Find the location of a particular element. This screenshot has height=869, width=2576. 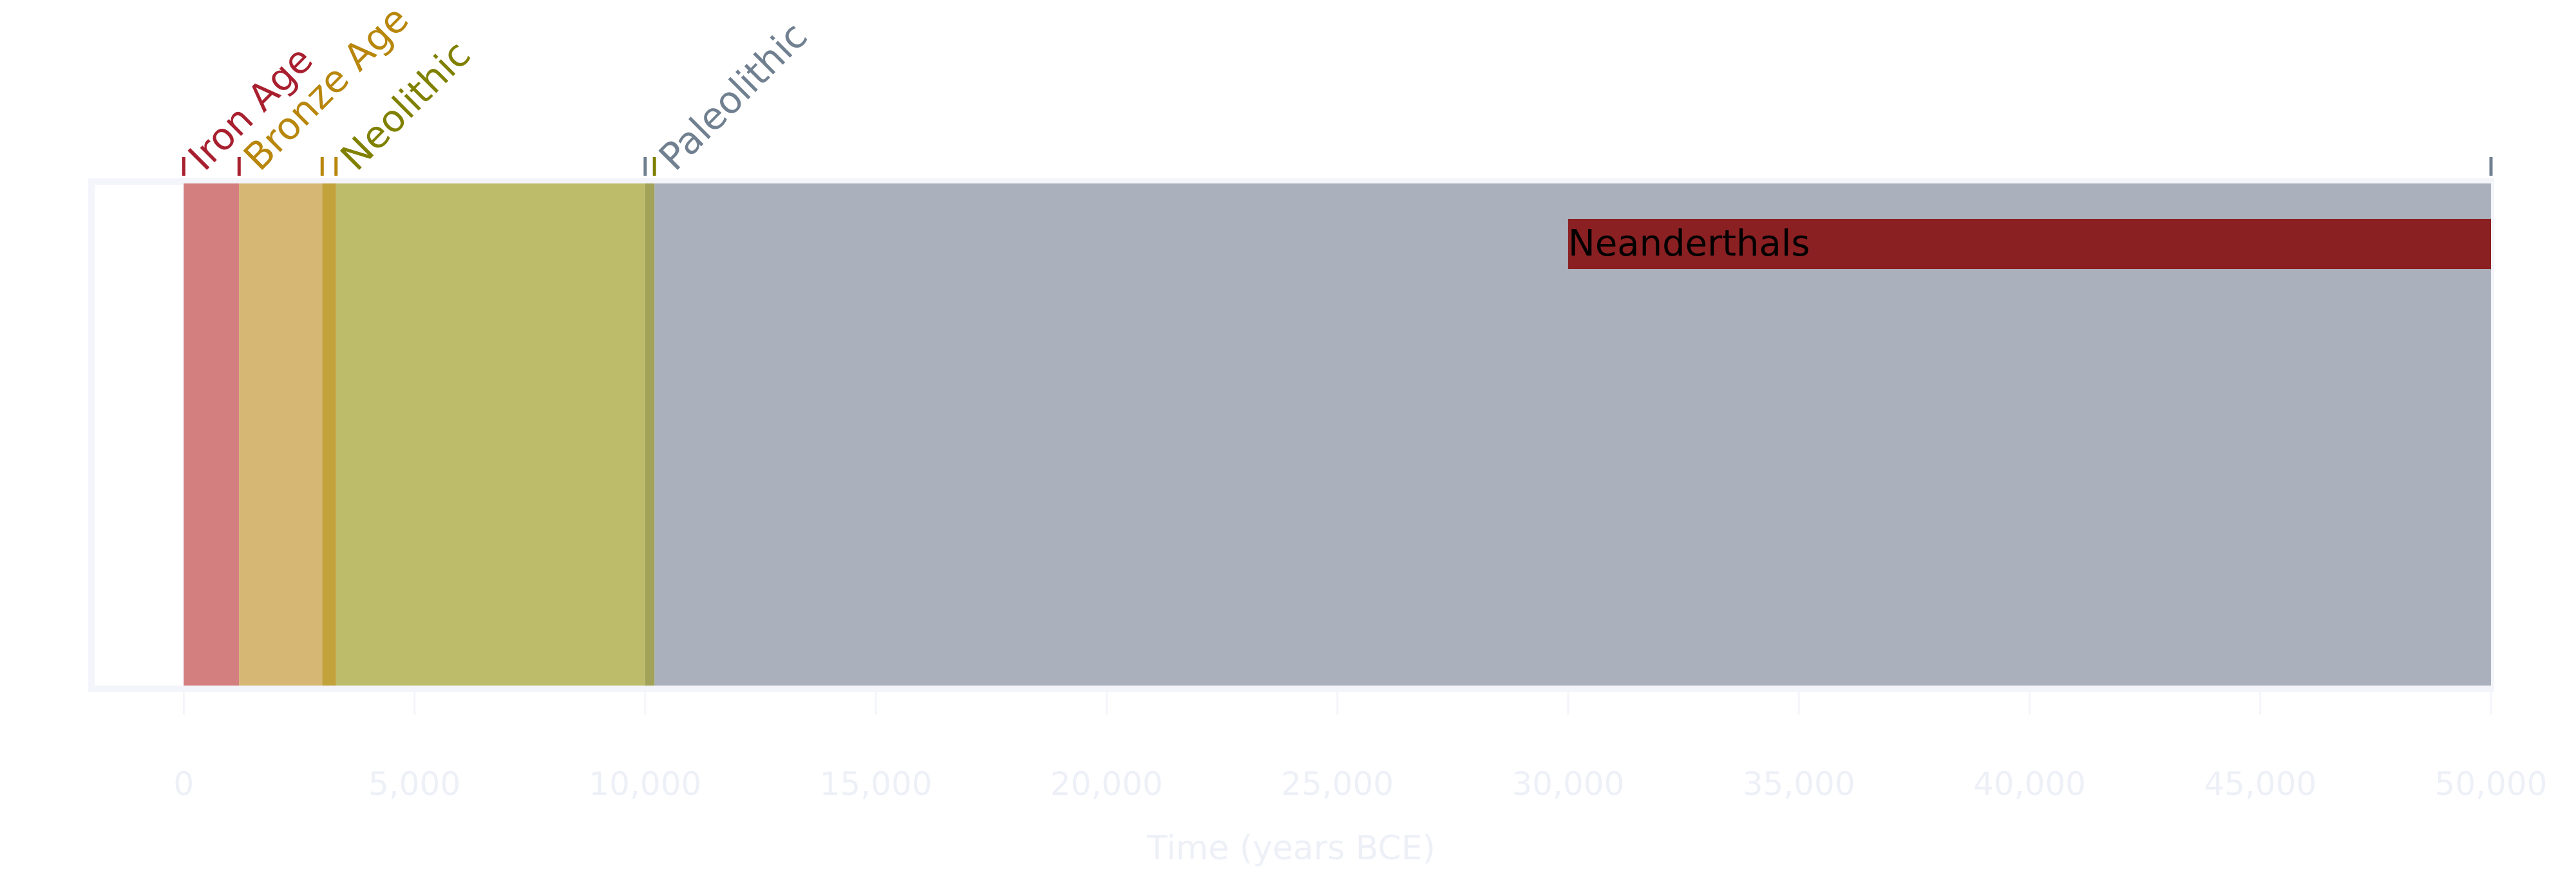

event-label-0: Neanderthals is located at coordinates (1689, 244).